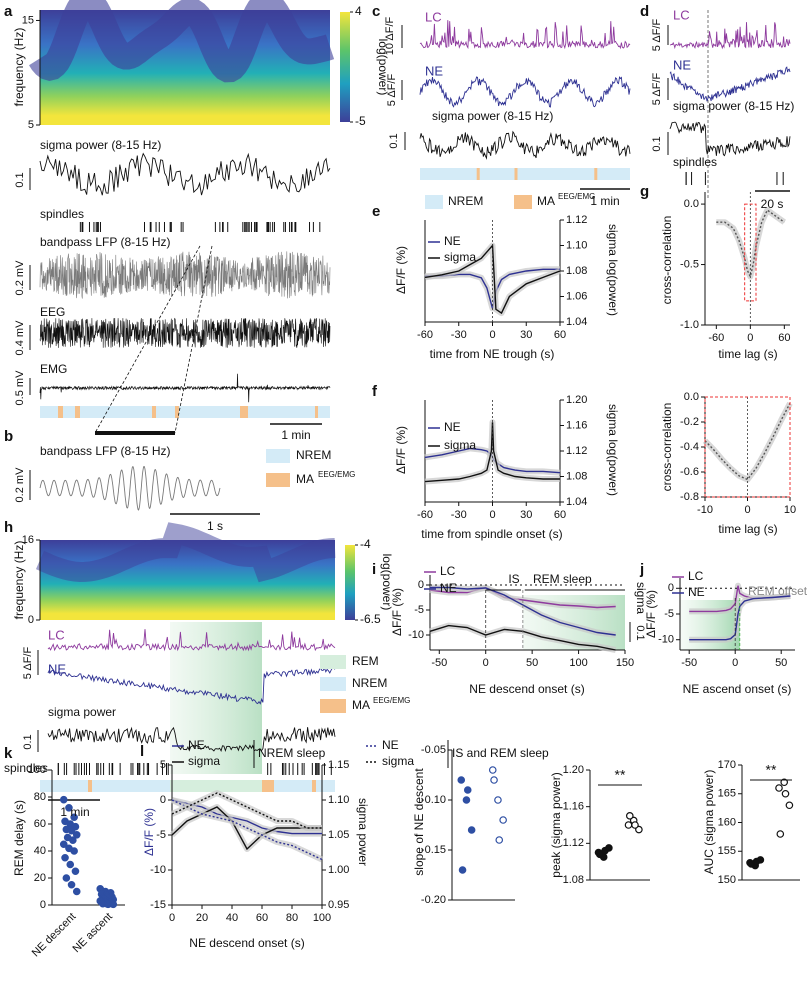  What do you see at coordinates (20, 338) in the screenshot?
I see `label: 0.4 mV` at bounding box center [20, 338].